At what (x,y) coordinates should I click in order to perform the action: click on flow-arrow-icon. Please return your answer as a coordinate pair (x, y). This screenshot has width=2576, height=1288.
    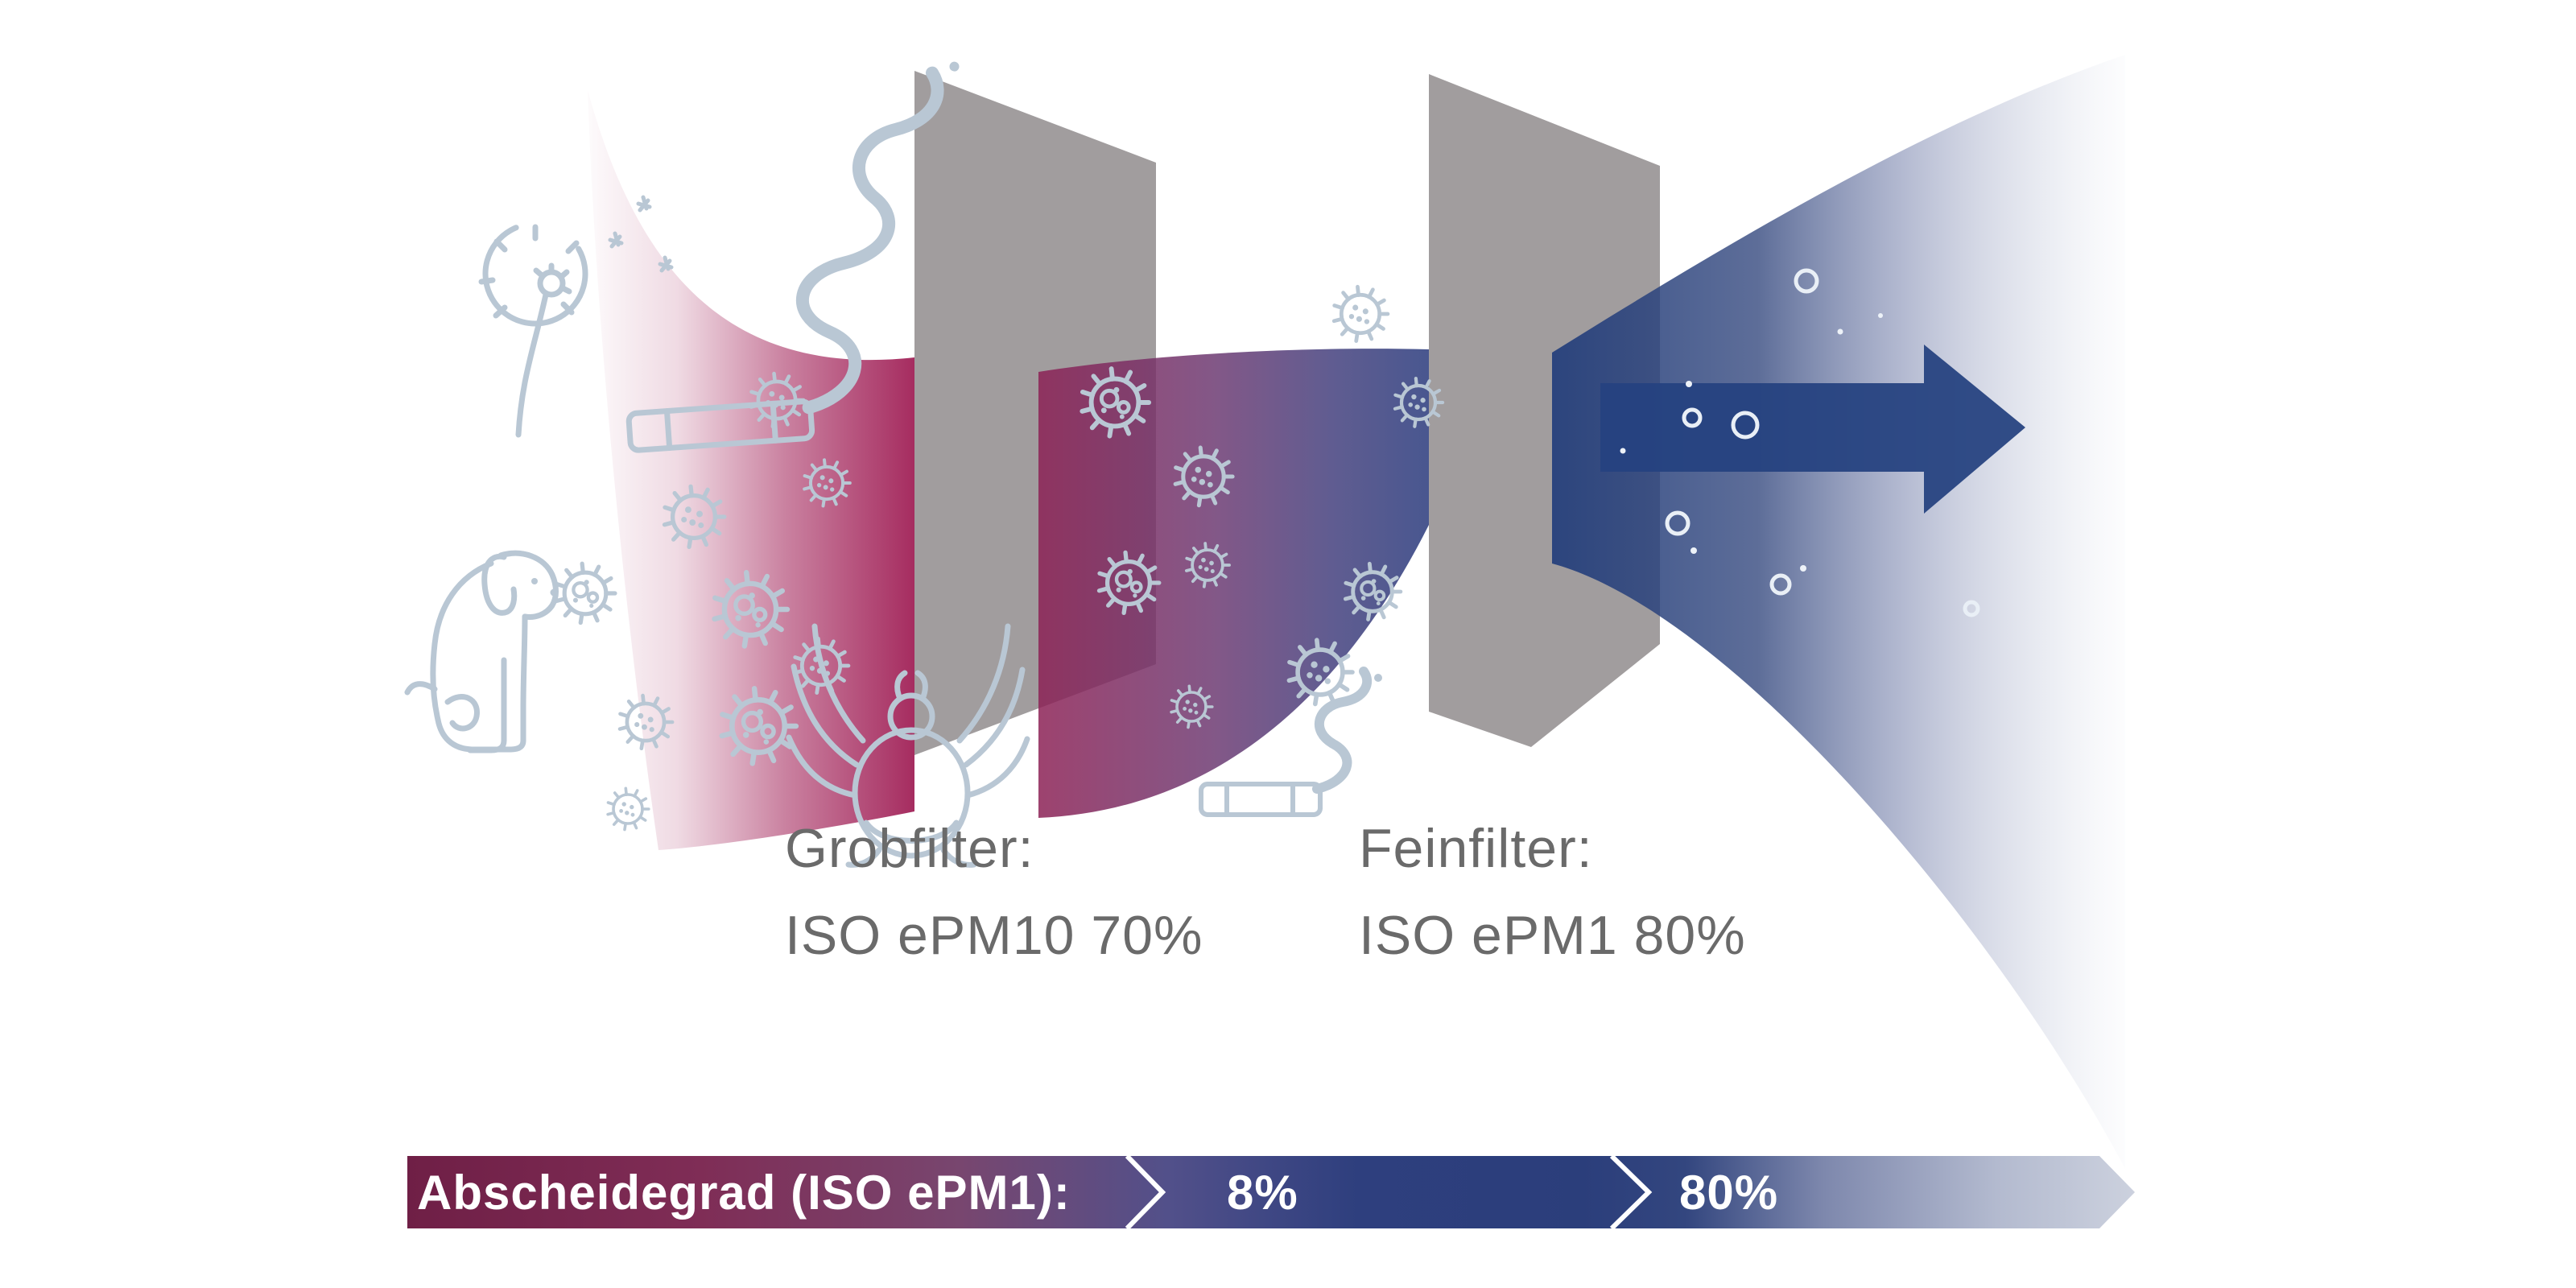
    Looking at the image, I should click on (1812, 429).